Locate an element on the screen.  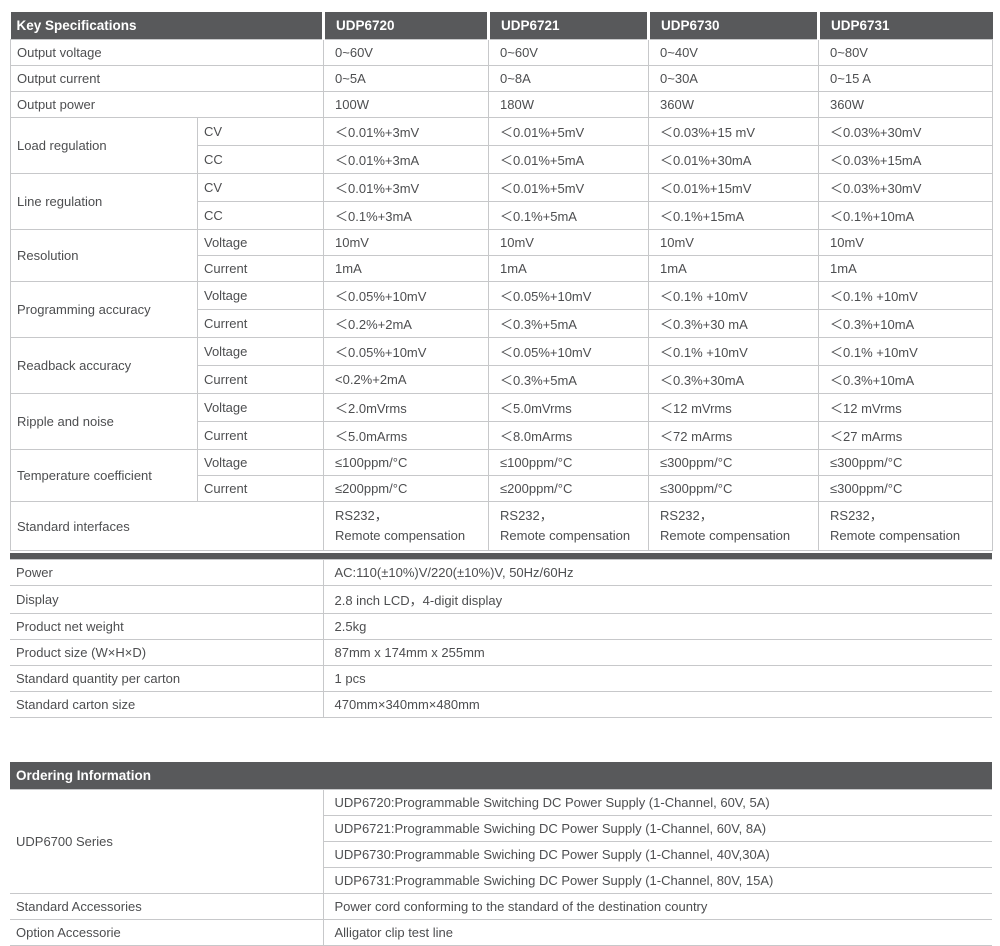
spec-value: ＜8.0mArms is located at coordinates (569, 435).